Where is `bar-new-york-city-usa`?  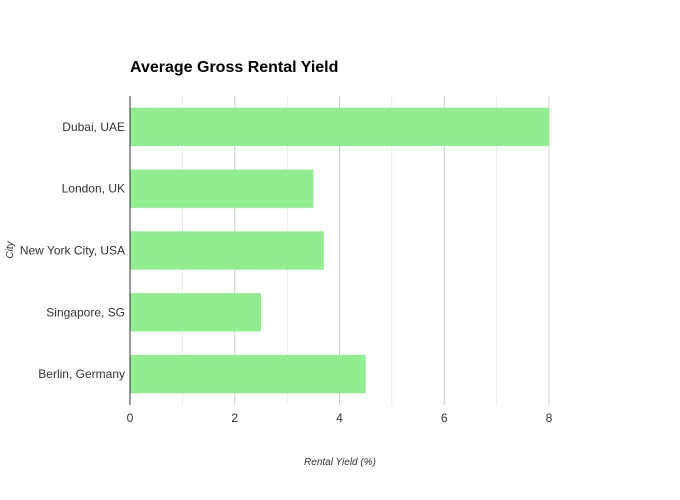
bar-new-york-city-usa is located at coordinates (227, 250).